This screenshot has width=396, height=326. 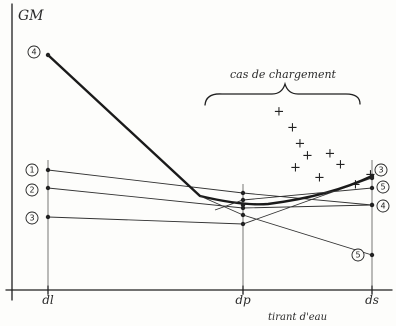 What do you see at coordinates (319, 178) in the screenshot?
I see `scatter-point-7: +` at bounding box center [319, 178].